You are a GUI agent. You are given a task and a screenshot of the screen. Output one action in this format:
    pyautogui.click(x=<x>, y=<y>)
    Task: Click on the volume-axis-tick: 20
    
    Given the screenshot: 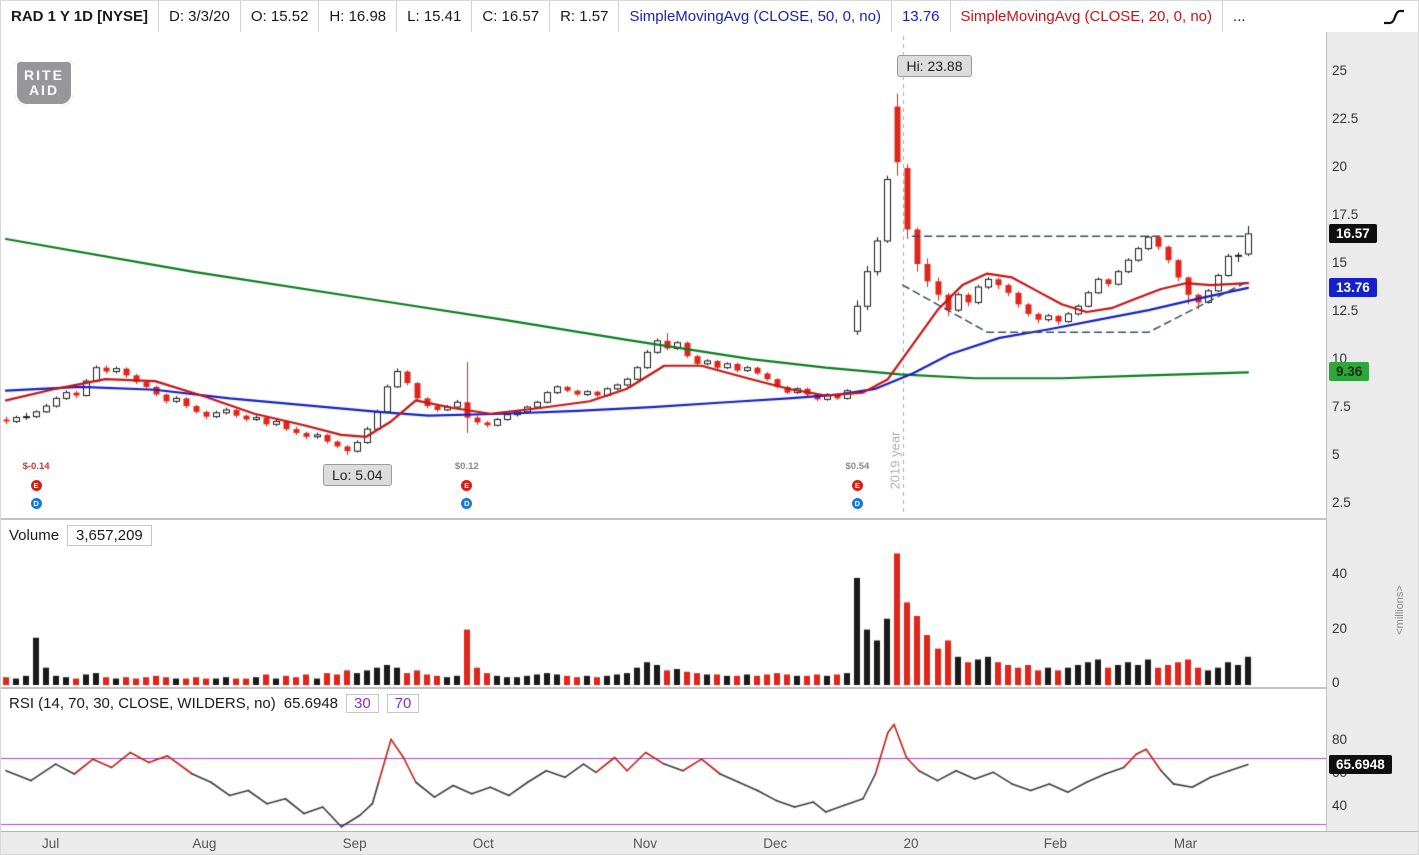 What is the action you would take?
    pyautogui.click(x=1340, y=628)
    